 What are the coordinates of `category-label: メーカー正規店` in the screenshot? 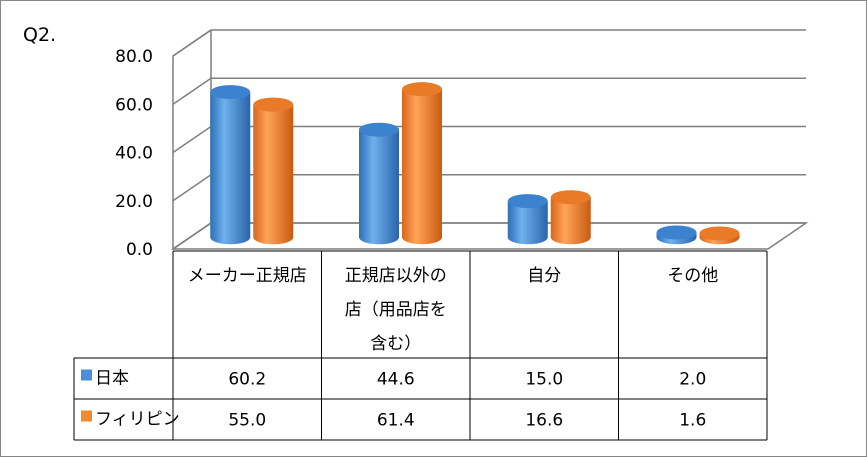 It's located at (247, 276).